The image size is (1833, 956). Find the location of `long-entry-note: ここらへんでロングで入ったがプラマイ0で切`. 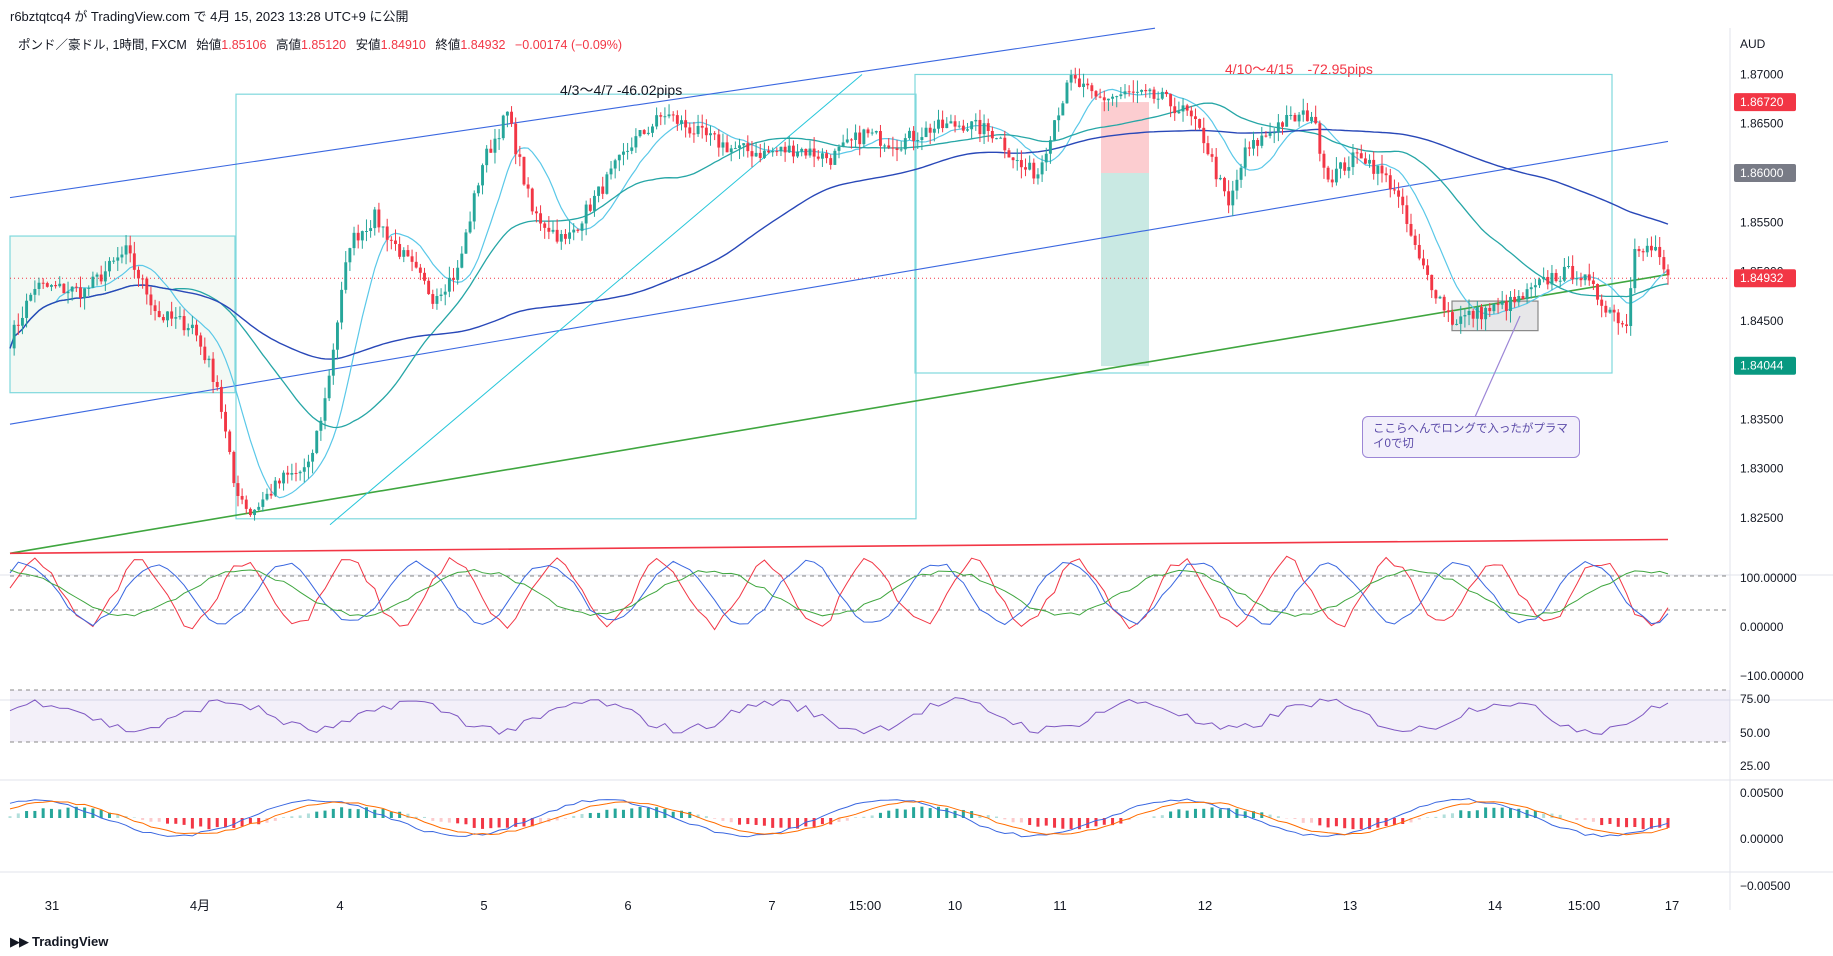

long-entry-note: ここらへんでロングで入ったがプラマイ0で切 is located at coordinates (1471, 437).